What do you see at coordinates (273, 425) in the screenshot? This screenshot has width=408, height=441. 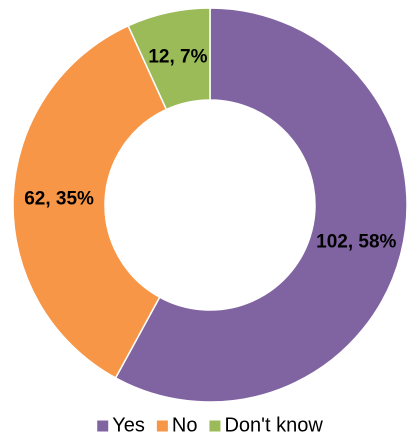 I see `legend-label: Don't know` at bounding box center [273, 425].